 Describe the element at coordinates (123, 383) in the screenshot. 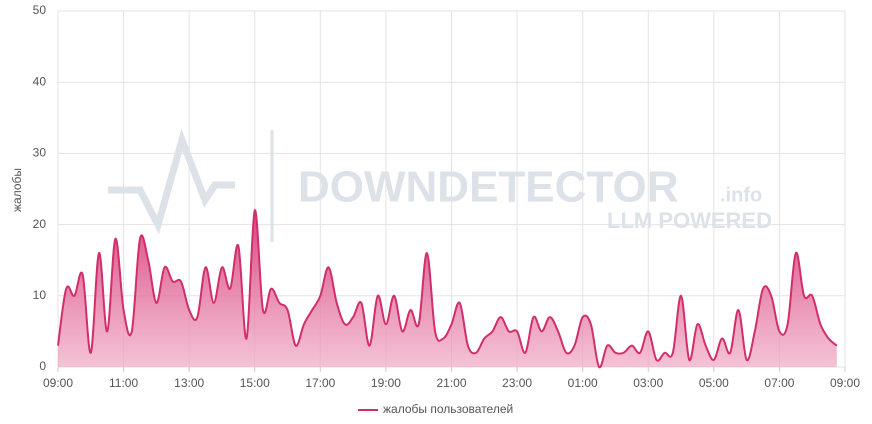

I see `x-tick-label: 11:00` at that location.